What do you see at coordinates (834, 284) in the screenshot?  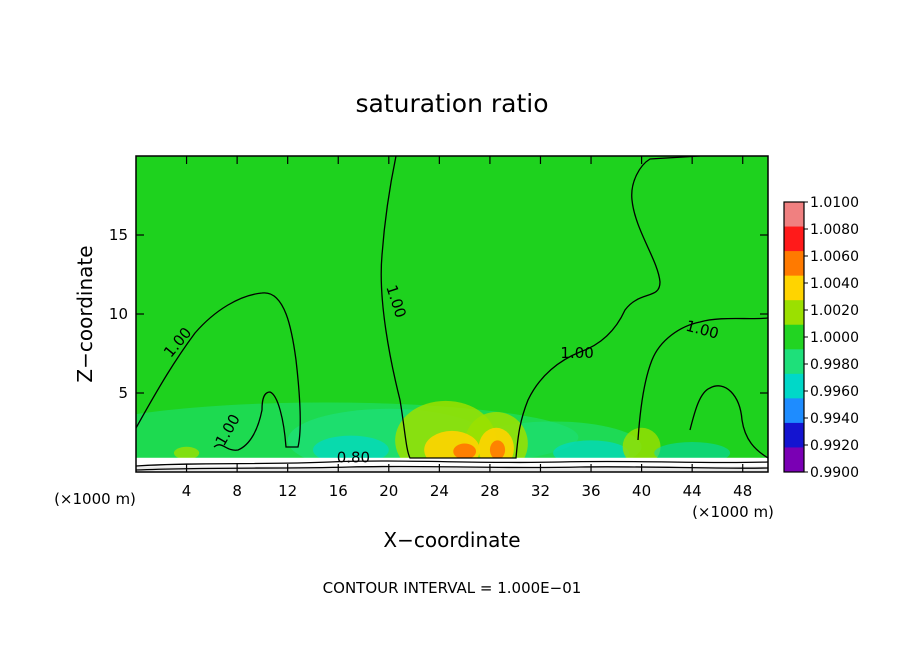 I see `colorbar-label-3: 1.0040` at bounding box center [834, 284].